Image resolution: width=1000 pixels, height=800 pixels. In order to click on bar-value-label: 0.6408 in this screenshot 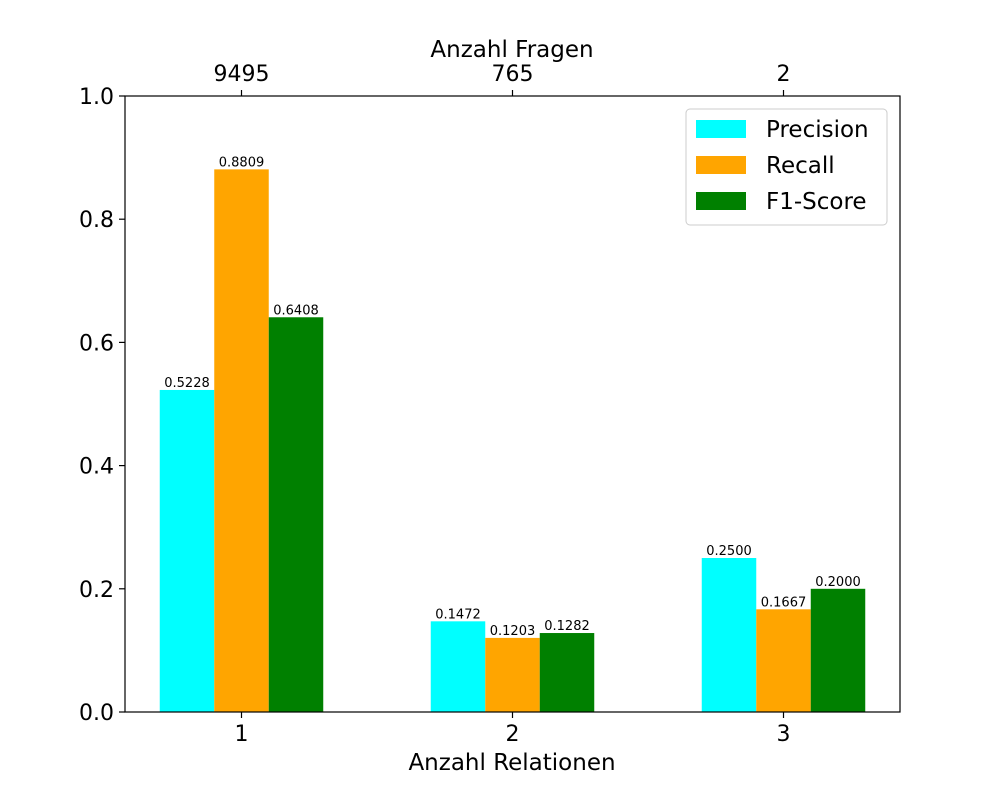, I will do `click(296, 310)`.